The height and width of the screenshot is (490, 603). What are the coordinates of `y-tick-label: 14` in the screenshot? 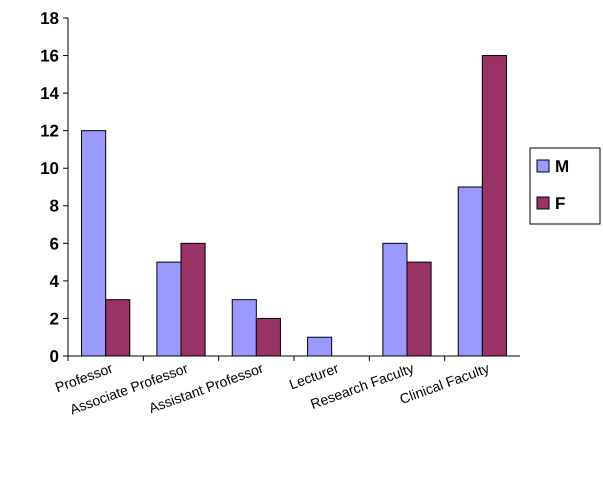 It's located at (50, 94).